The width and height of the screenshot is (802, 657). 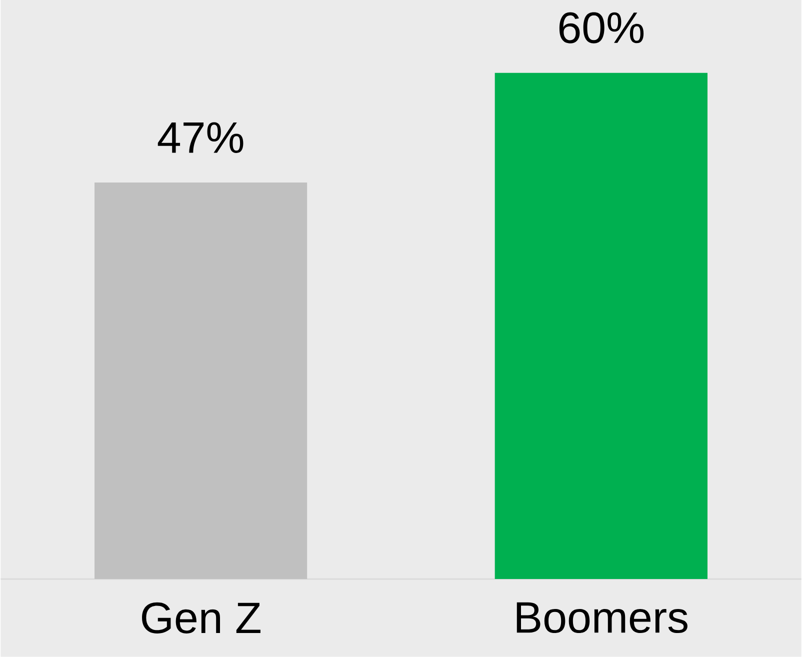 What do you see at coordinates (601, 28) in the screenshot?
I see `data-label: 60%` at bounding box center [601, 28].